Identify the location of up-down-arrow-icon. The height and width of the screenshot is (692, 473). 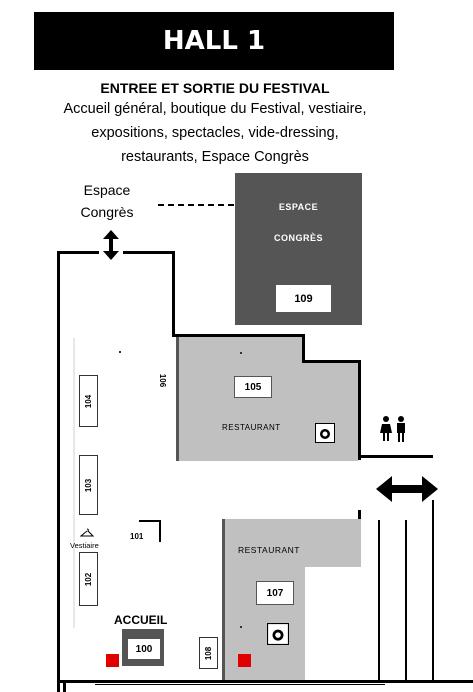
(111, 245).